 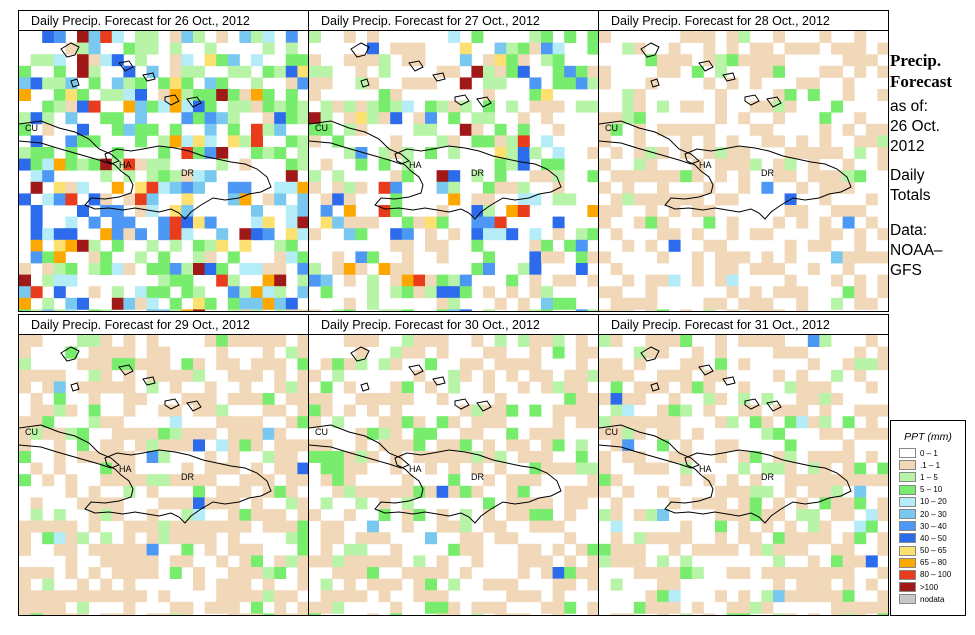 What do you see at coordinates (321, 432) in the screenshot?
I see `label-cuba: CU` at bounding box center [321, 432].